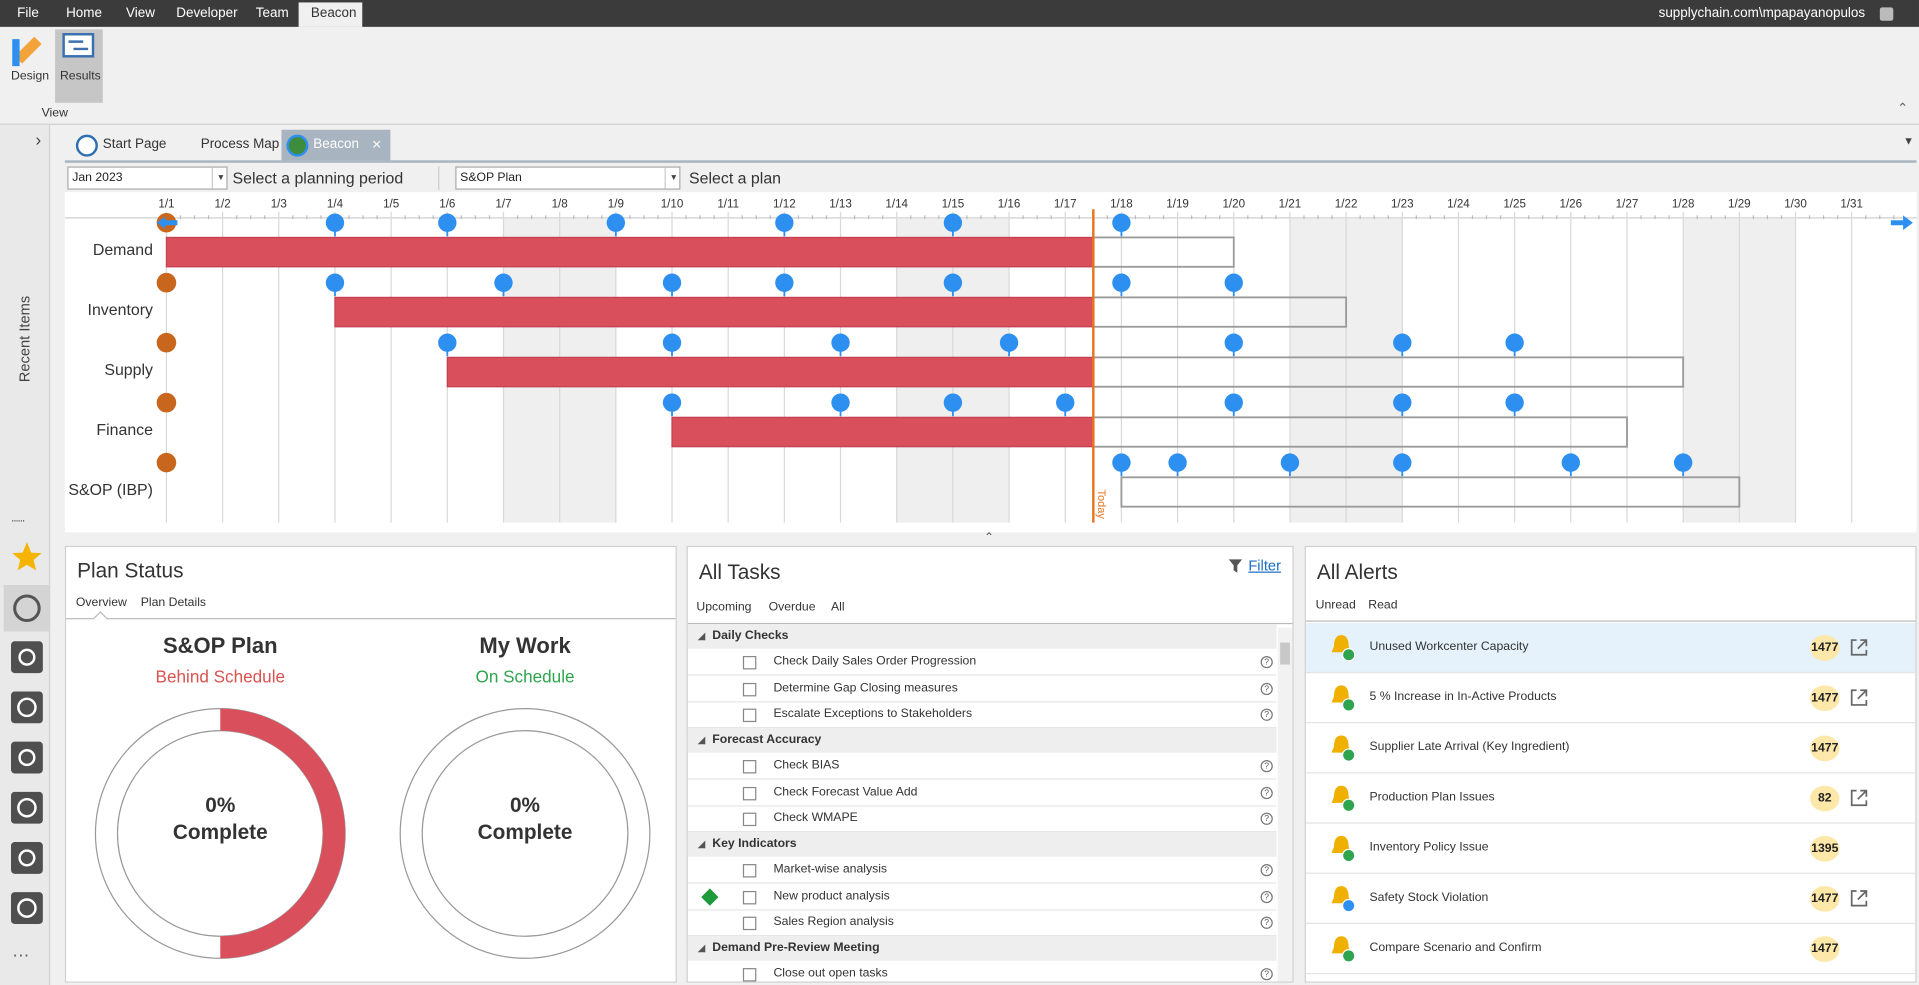 The image size is (1919, 985). I want to click on splitter-handle: ⌃, so click(989, 538).